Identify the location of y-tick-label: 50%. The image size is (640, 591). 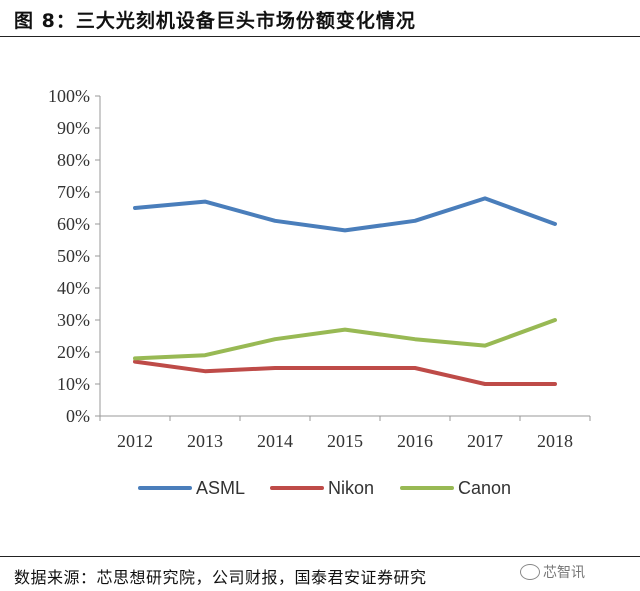
(73, 256).